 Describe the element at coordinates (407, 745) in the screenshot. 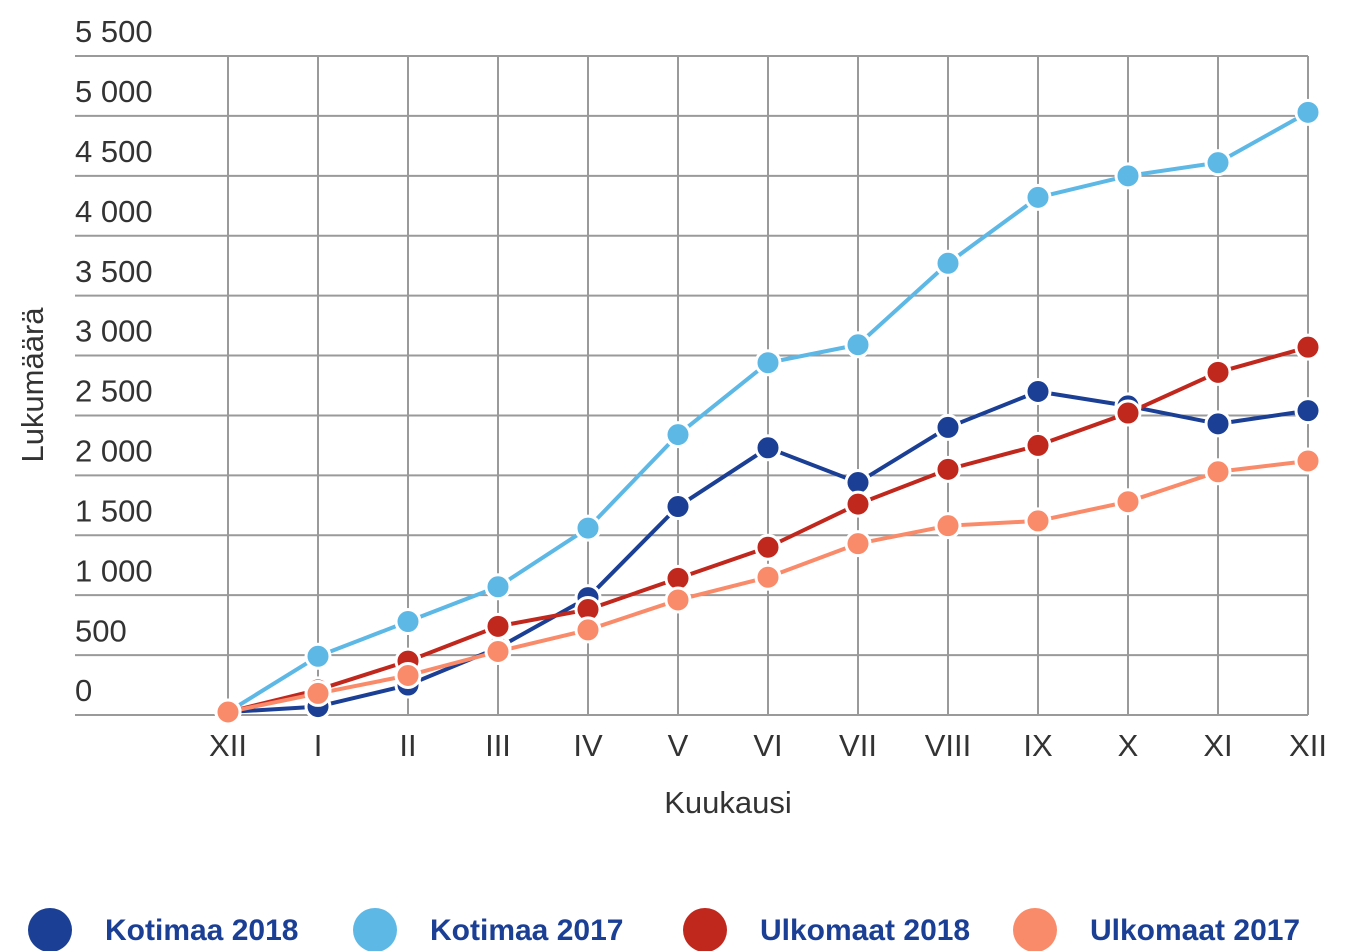

I see `x-tick-label: II` at that location.